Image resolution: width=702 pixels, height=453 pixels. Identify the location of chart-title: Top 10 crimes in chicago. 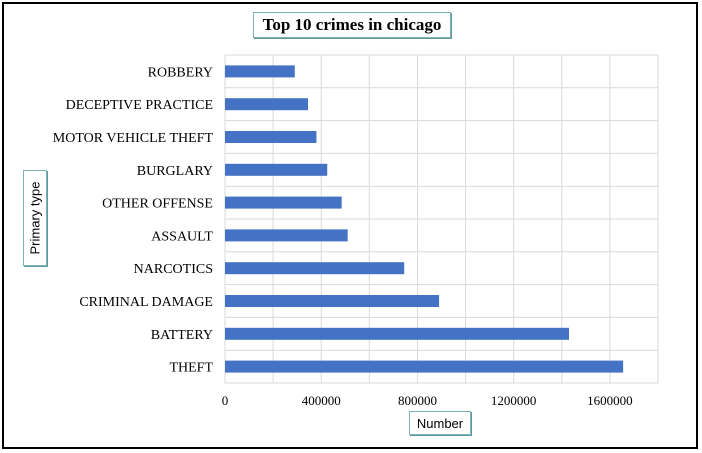
(352, 25).